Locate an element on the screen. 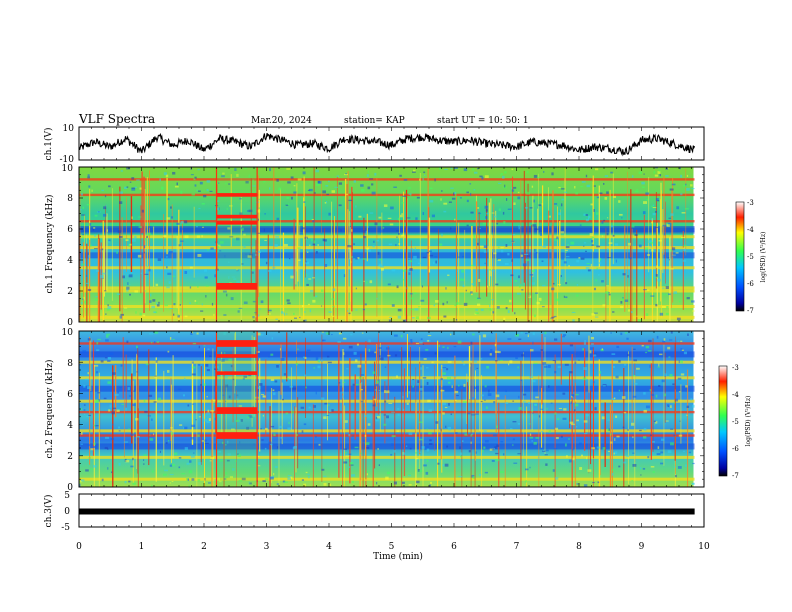  xtick-6: 6 is located at coordinates (454, 547).